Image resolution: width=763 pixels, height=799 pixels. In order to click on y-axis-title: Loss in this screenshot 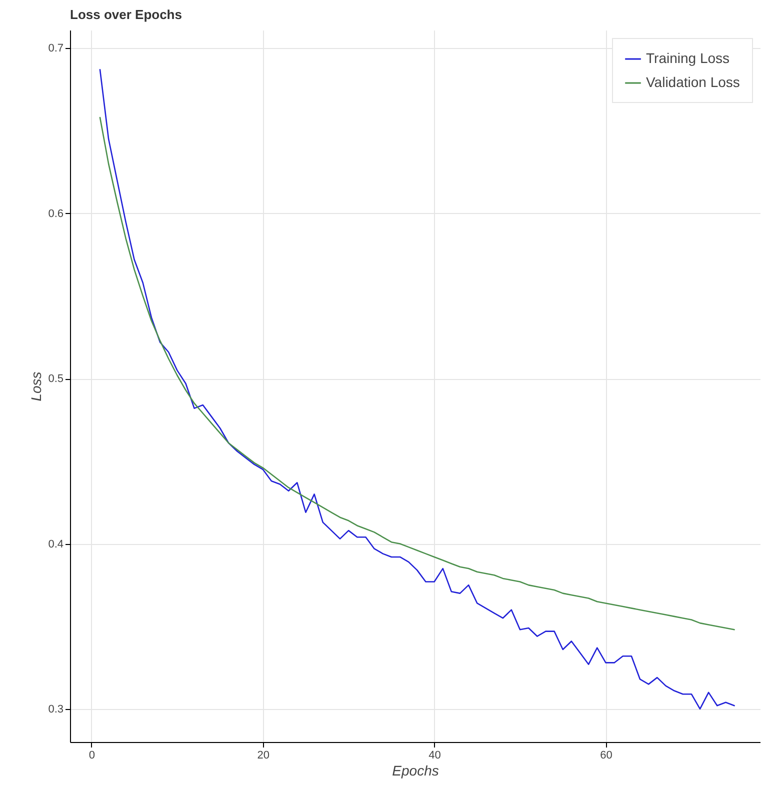, I will do `click(36, 387)`.